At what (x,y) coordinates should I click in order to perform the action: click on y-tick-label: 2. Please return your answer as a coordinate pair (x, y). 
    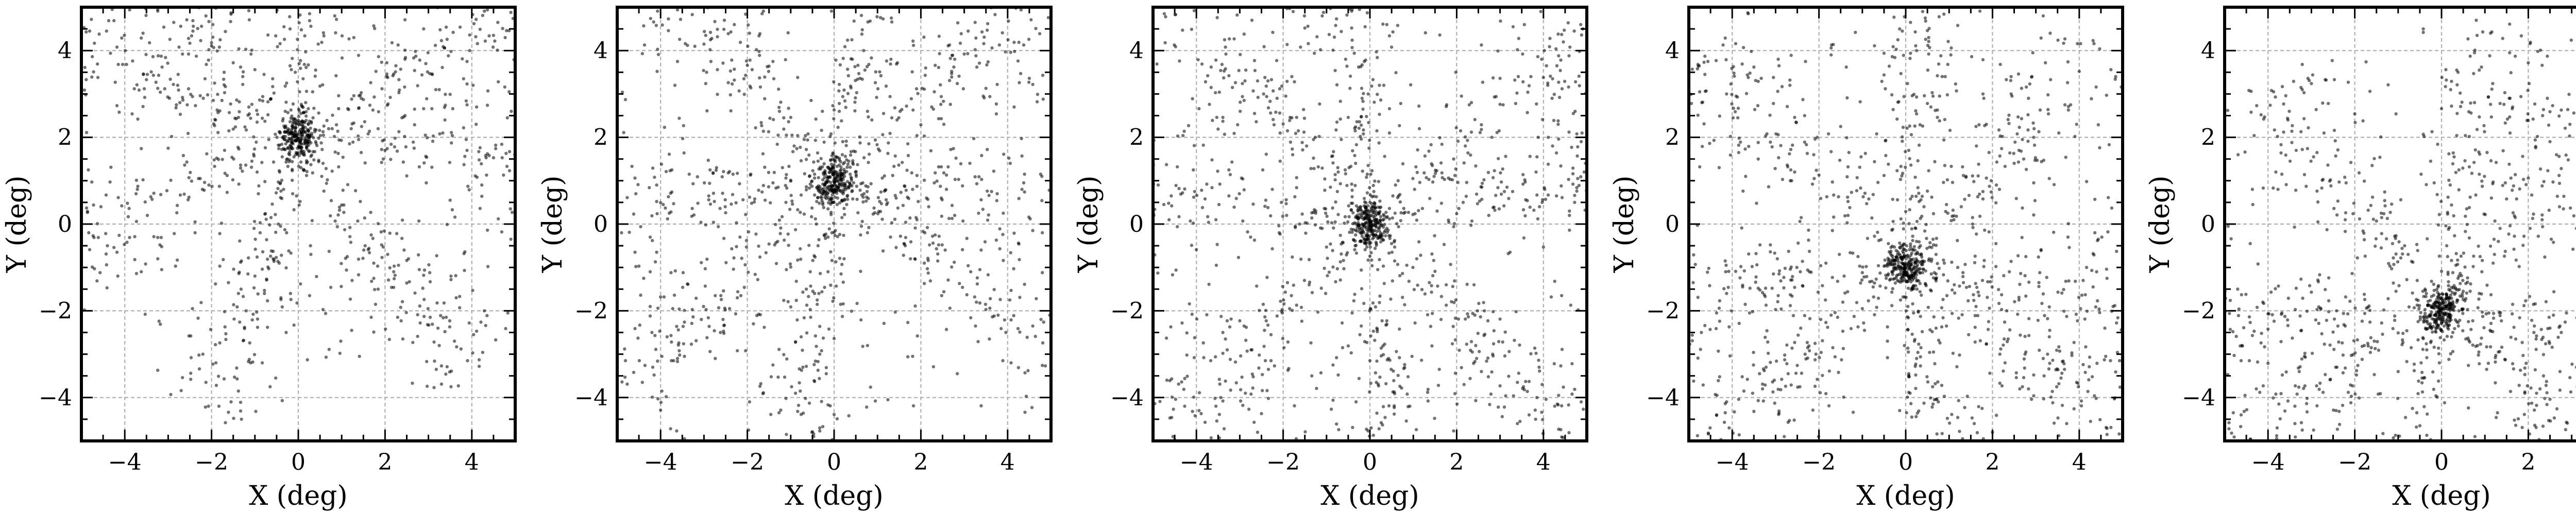
    Looking at the image, I should click on (601, 138).